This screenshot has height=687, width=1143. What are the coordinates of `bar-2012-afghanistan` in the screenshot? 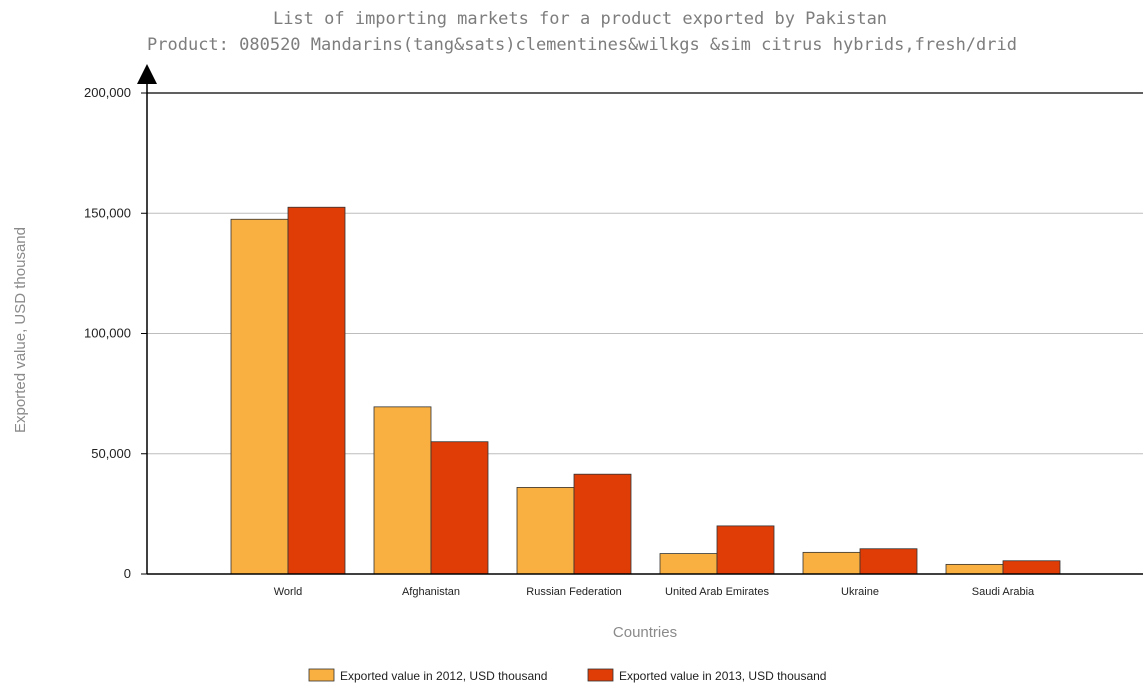 It's located at (402, 490).